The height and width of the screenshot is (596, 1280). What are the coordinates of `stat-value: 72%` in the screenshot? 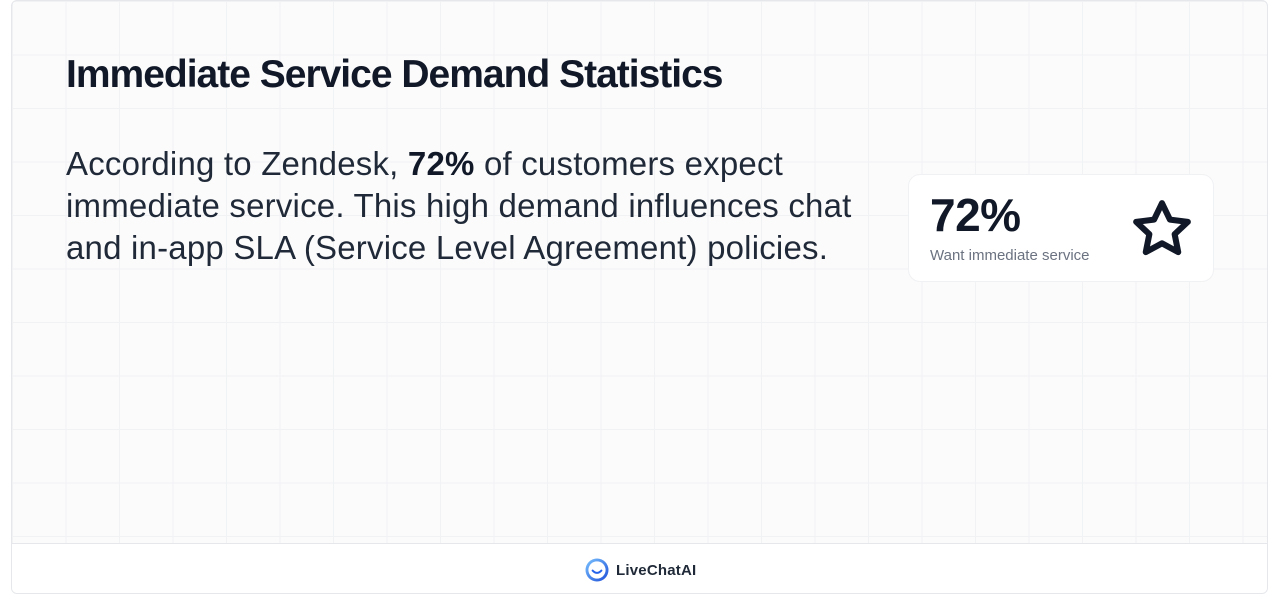 It's located at (975, 215).